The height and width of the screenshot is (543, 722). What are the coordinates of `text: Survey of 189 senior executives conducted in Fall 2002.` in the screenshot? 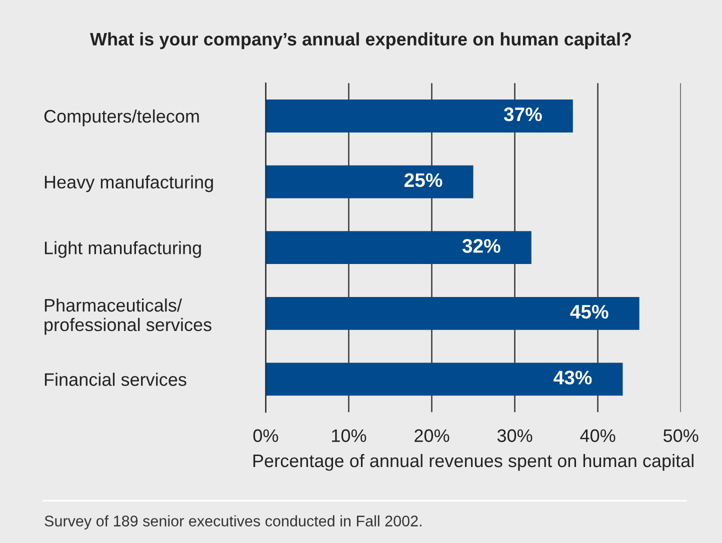 It's located at (233, 522).